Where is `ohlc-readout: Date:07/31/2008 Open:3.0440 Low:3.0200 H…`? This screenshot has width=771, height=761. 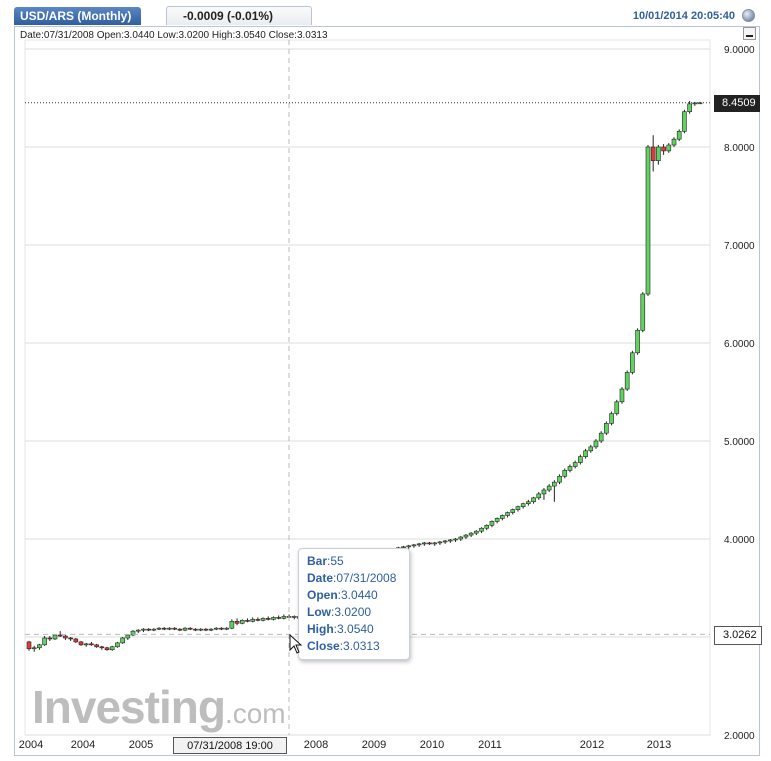
ohlc-readout: Date:07/31/2008 Open:3.0440 Low:3.0200 H… is located at coordinates (174, 35).